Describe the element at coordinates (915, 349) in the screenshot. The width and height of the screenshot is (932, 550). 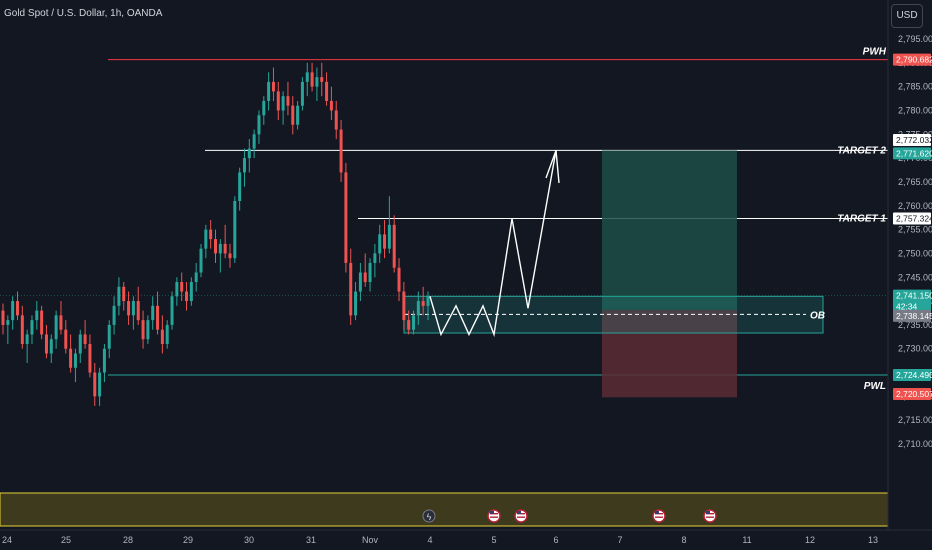
I see `y-tick-label: 2,730.000` at that location.